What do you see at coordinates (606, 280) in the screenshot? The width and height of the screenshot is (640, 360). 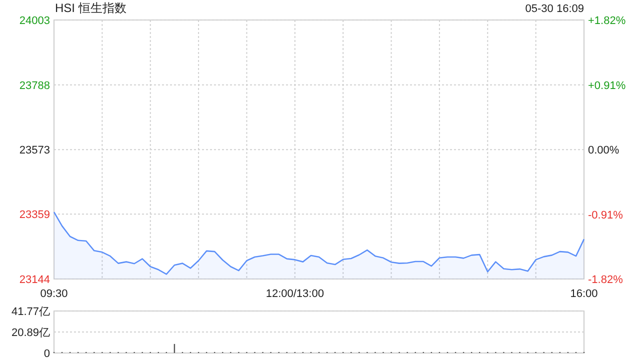 I see `y2-tick-label: -1.82%` at bounding box center [606, 280].